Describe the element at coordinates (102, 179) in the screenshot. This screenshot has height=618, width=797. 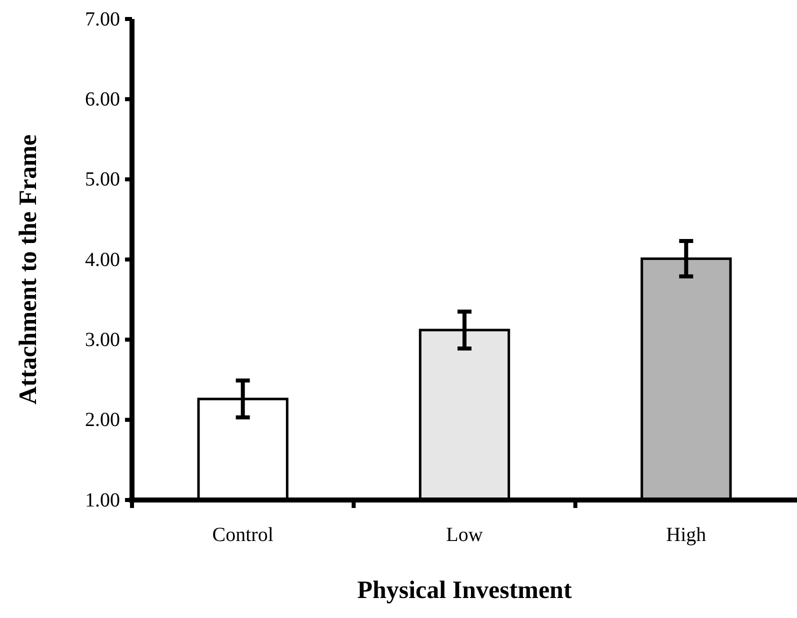
I see `y-tick-label: 5.00` at that location.